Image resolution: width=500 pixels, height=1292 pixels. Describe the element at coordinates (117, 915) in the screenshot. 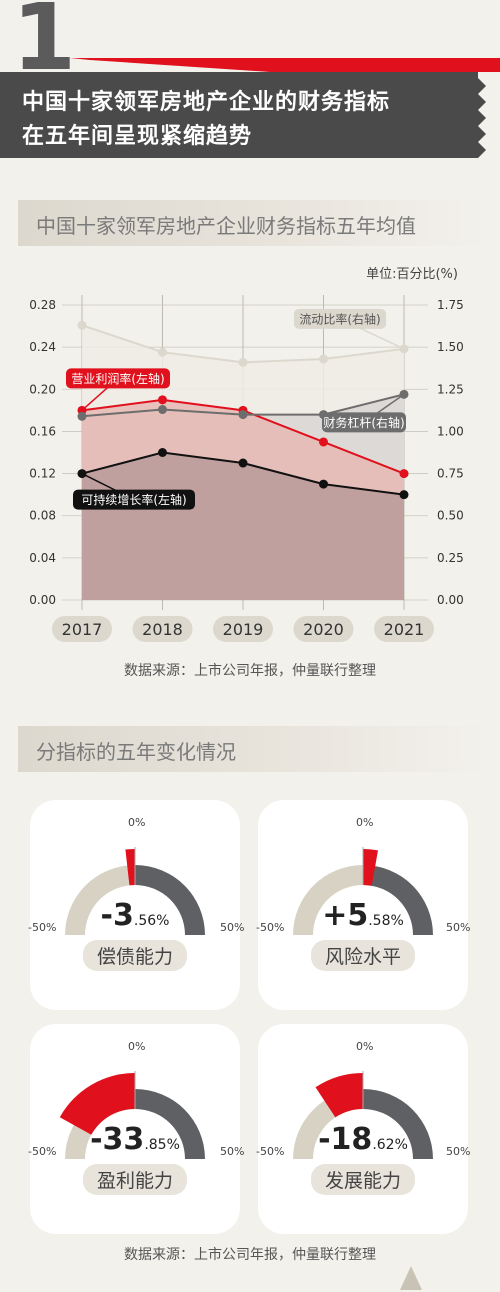

I see `gauge-value-int: -3` at that location.